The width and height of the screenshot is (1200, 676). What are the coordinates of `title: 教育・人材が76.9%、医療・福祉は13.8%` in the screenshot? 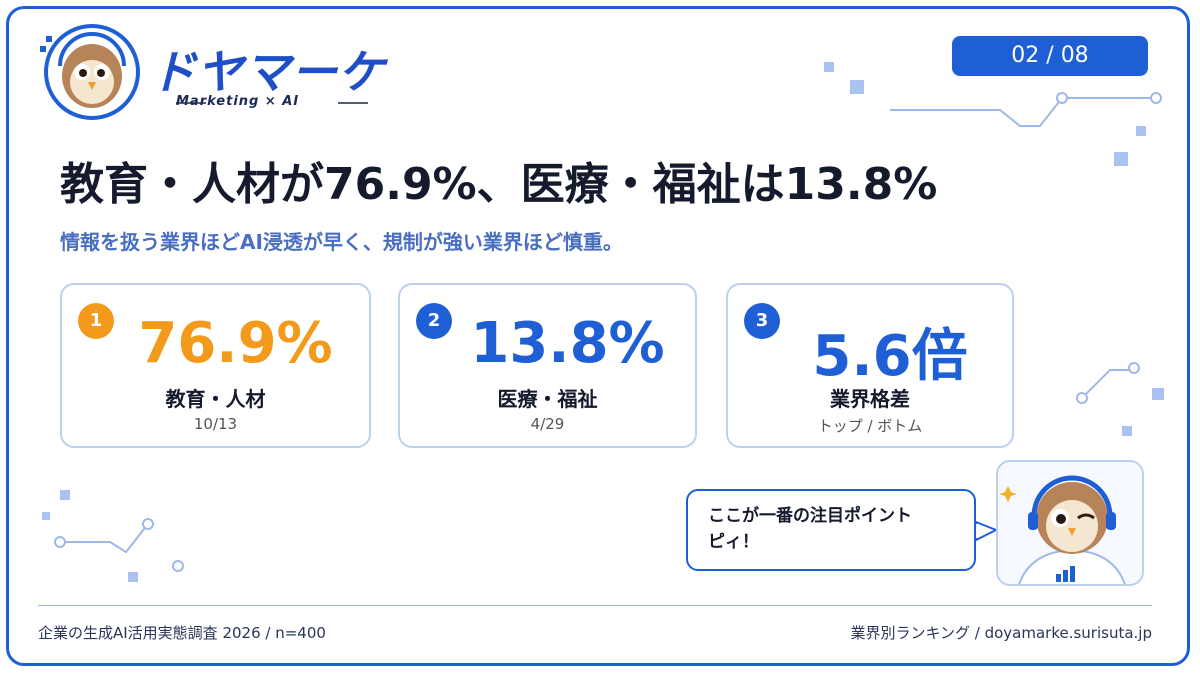 It's located at (499, 184).